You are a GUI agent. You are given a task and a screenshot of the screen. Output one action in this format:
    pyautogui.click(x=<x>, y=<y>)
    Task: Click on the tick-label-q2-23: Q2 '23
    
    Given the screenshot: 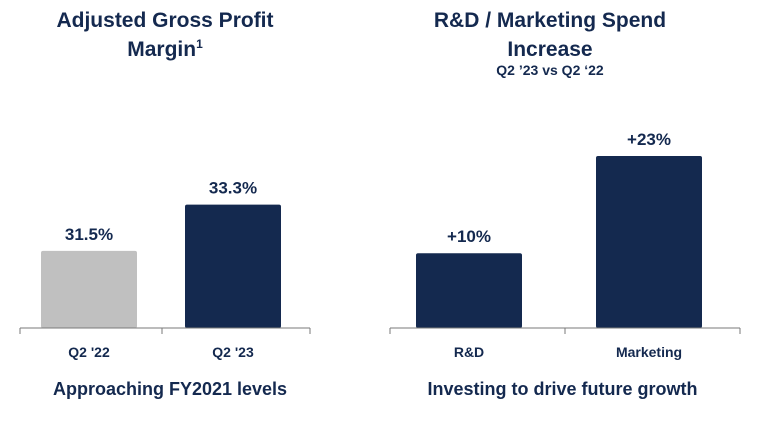 What is the action you would take?
    pyautogui.click(x=233, y=352)
    